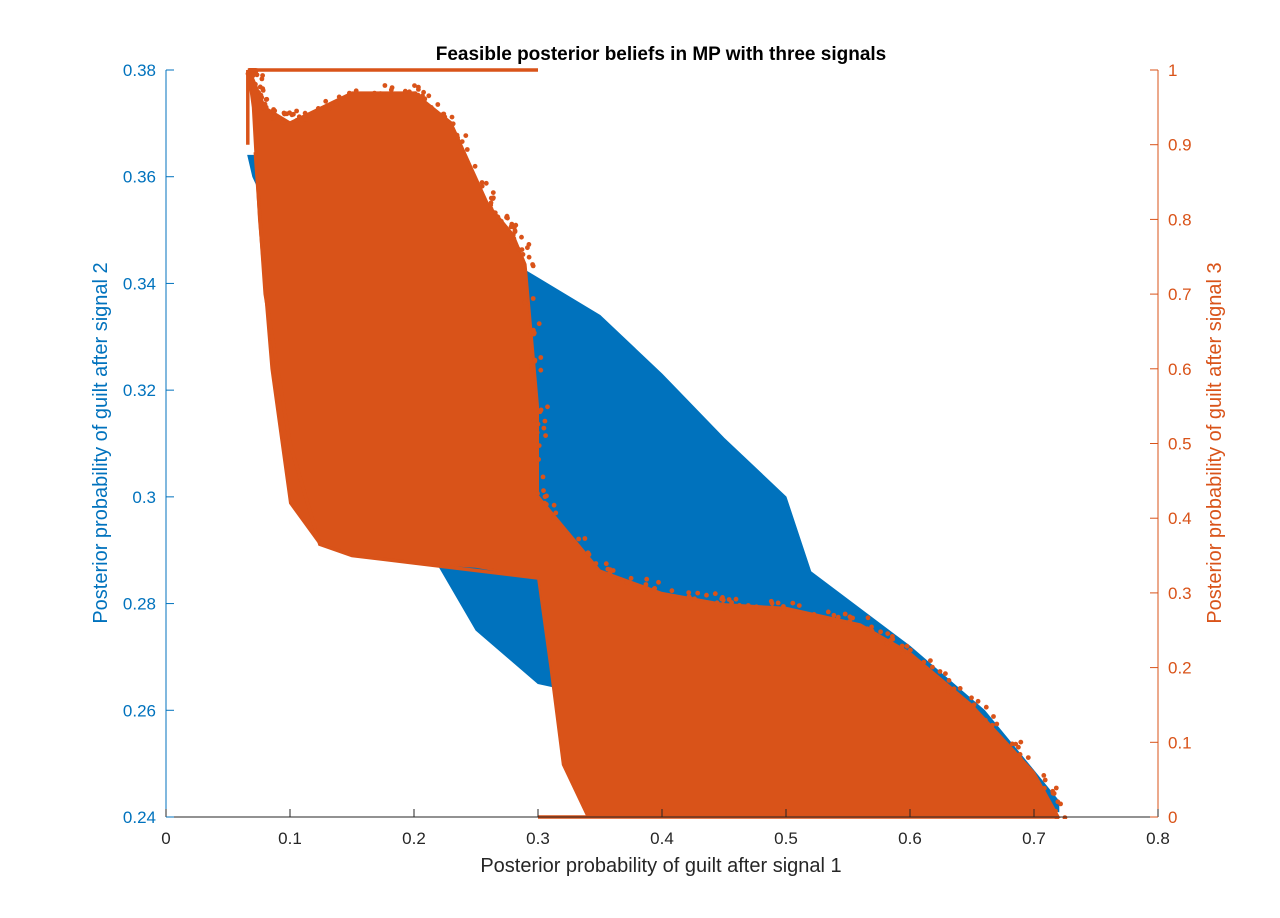 The image size is (1280, 918). I want to click on x-tick-label: 0.5, so click(786, 838).